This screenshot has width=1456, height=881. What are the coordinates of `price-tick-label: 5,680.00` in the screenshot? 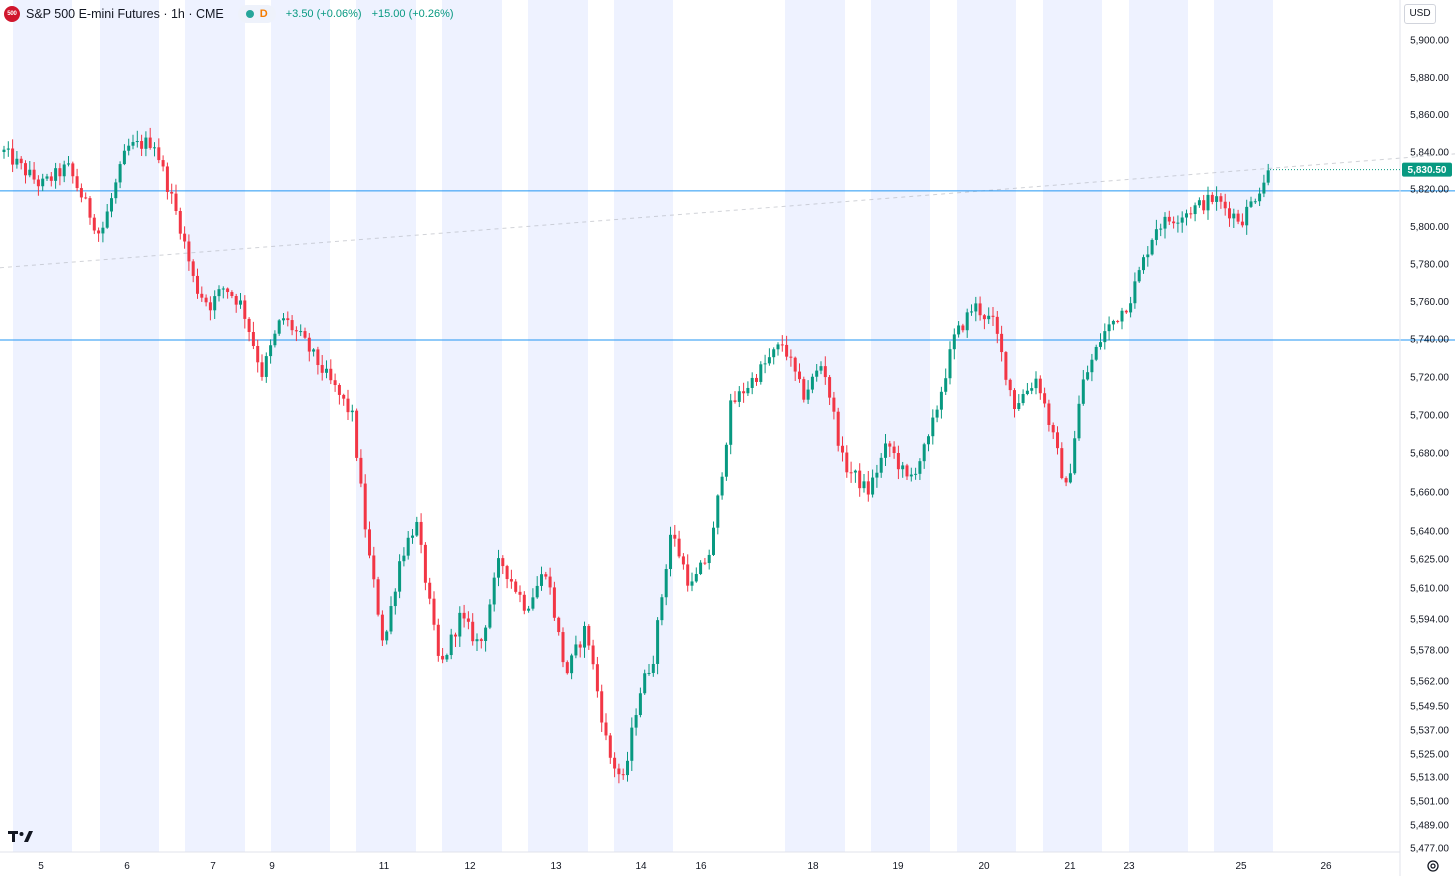 It's located at (1429, 454).